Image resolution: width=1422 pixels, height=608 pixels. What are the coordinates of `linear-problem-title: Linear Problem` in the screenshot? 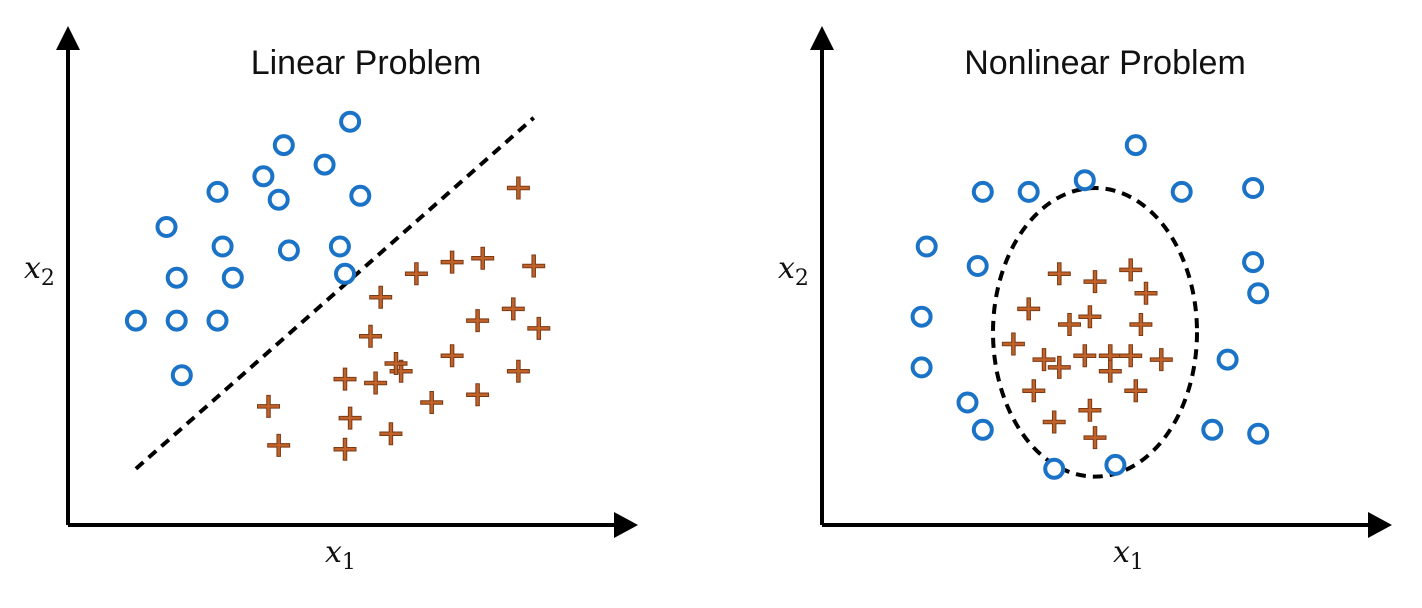 It's located at (366, 63).